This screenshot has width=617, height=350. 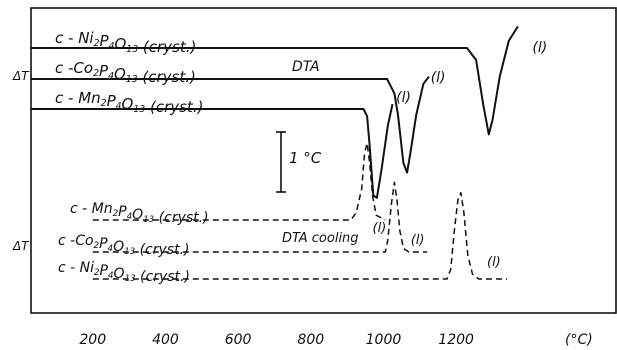 I want to click on x-tick-label: 200, so click(x=92, y=340).